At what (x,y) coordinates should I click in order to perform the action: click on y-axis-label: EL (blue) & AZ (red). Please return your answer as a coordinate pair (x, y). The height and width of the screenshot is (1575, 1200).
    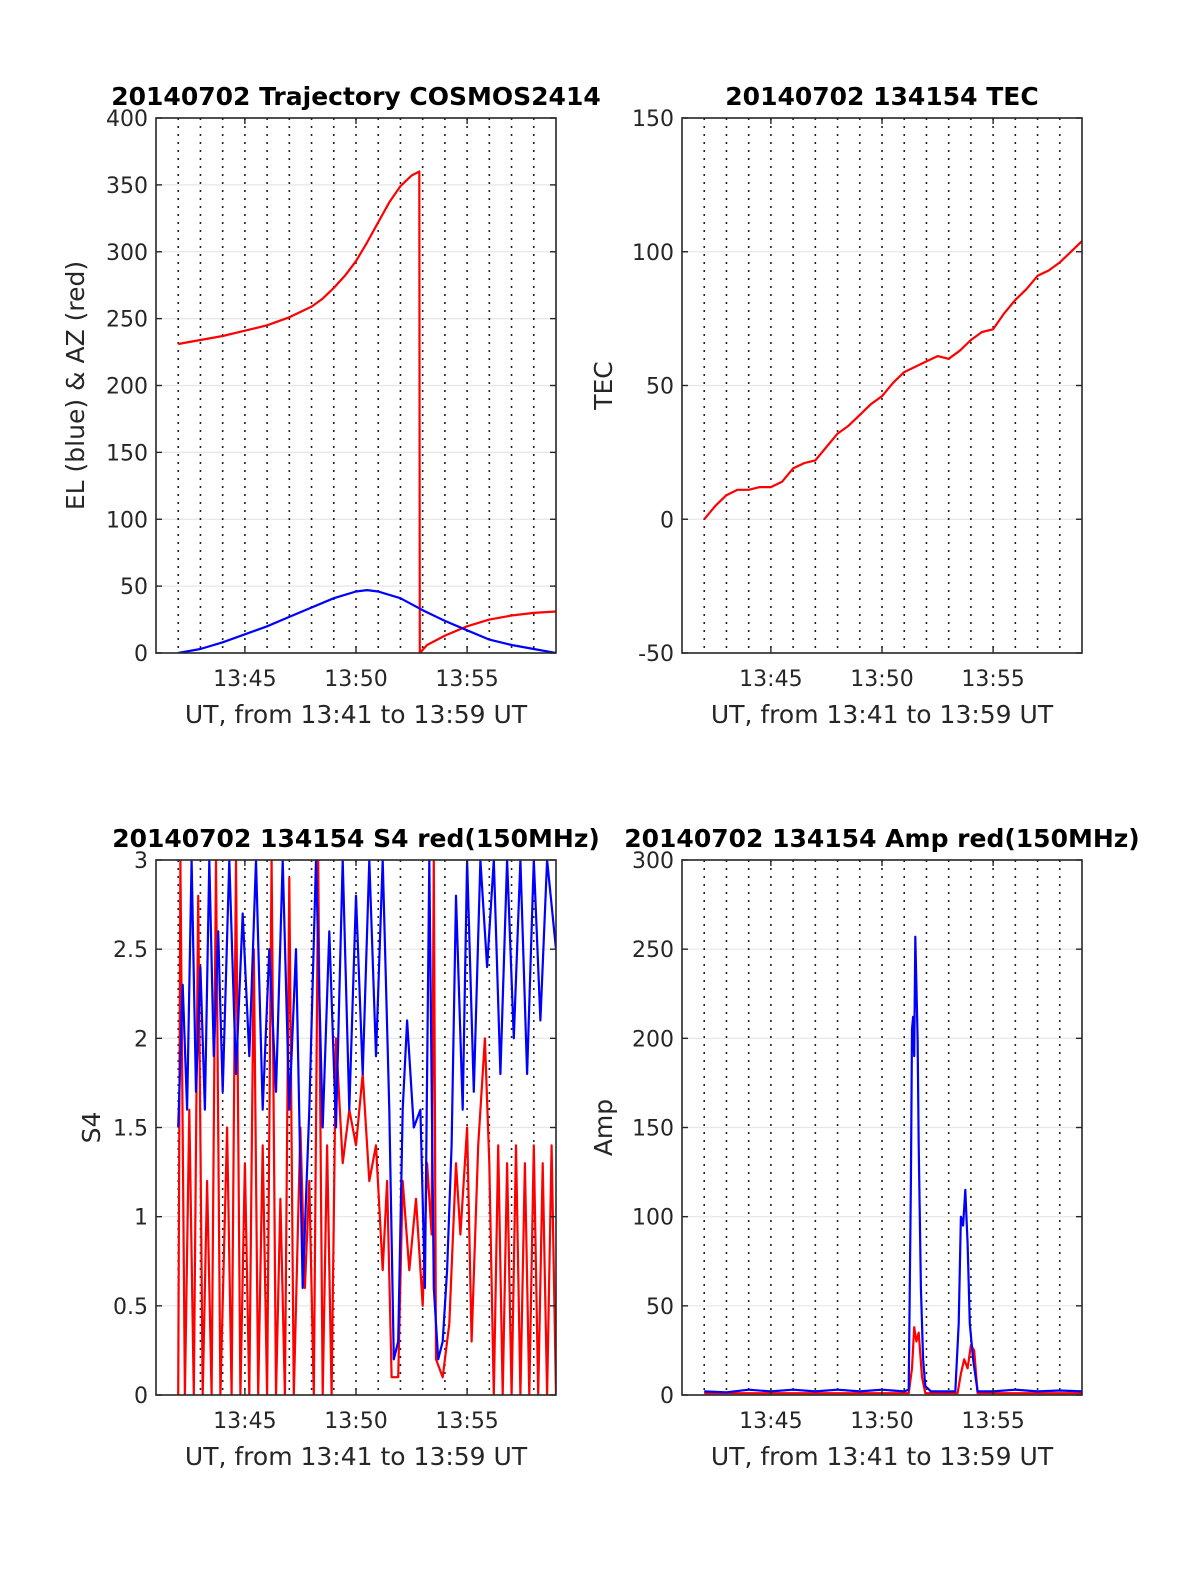
    Looking at the image, I should click on (75, 385).